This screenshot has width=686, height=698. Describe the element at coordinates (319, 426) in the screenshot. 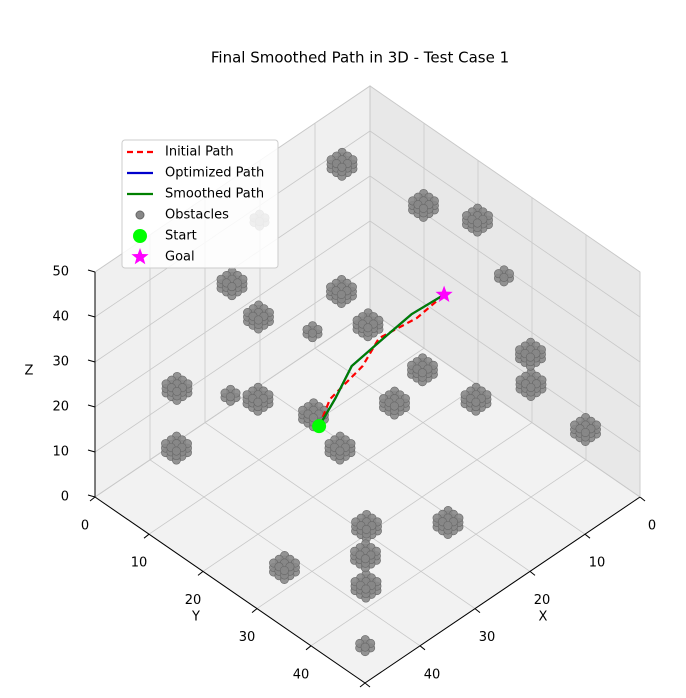

I see `start-marker` at that location.